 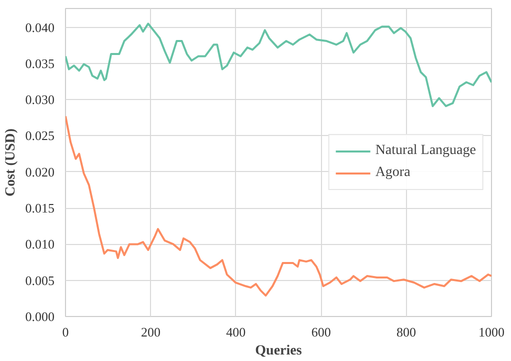 I want to click on legend-label: Agora, so click(x=392, y=173).